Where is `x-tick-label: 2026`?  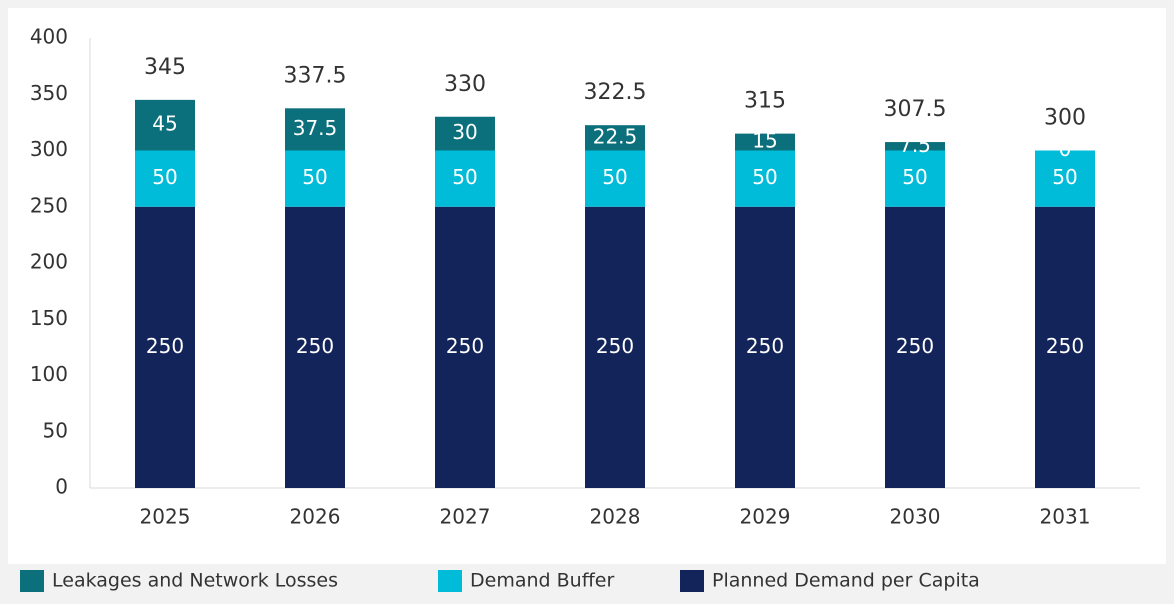 x-tick-label: 2026 is located at coordinates (315, 517).